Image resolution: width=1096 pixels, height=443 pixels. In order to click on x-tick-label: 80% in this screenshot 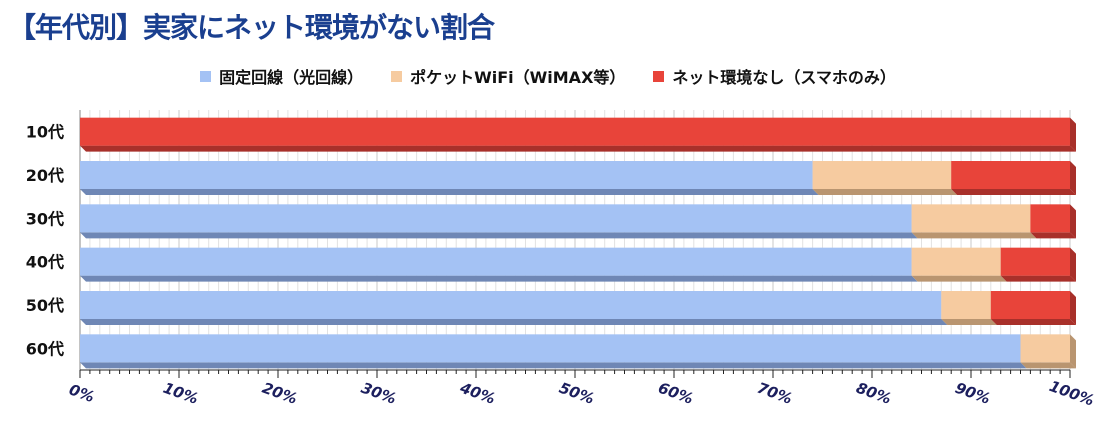, I will do `click(874, 393)`.